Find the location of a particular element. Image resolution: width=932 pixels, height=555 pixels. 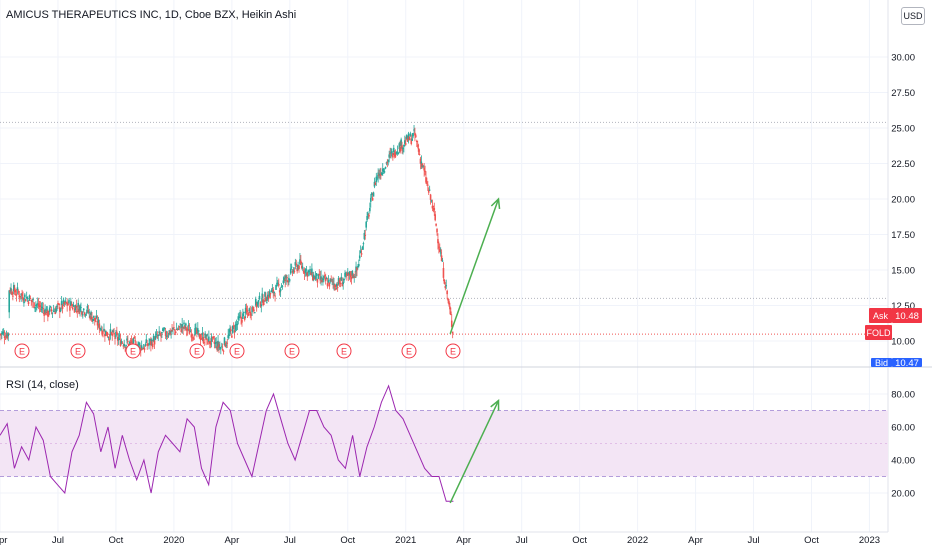

rsi-axis-label: 40.00 is located at coordinates (903, 461).